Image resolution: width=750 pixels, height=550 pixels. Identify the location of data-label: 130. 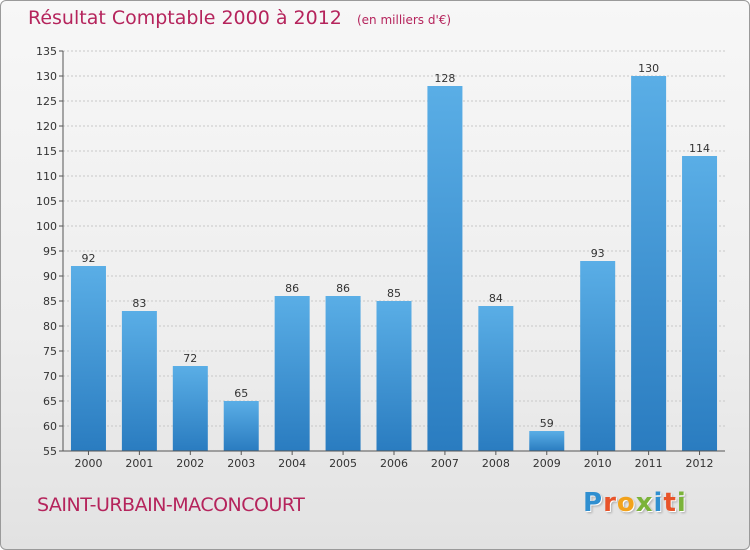
(648, 68).